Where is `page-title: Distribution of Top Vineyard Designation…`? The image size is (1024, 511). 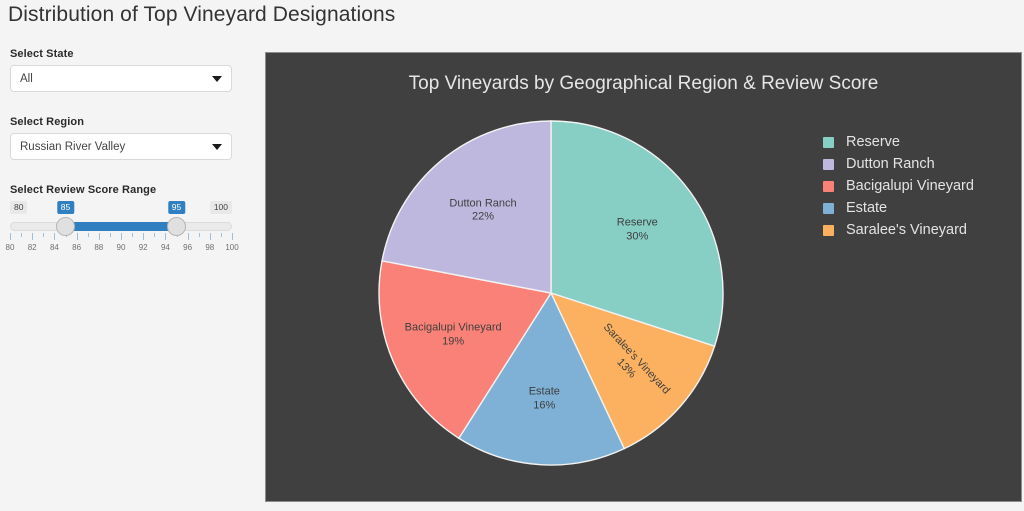 page-title: Distribution of Top Vineyard Designation… is located at coordinates (202, 14).